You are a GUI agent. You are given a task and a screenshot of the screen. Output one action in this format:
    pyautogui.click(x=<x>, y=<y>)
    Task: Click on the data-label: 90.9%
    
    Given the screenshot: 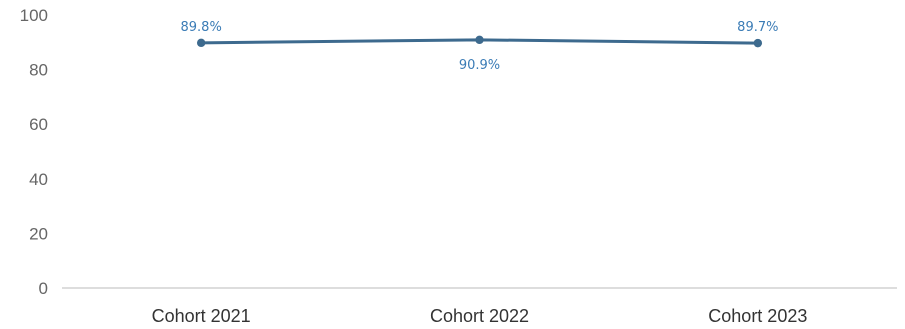 What is the action you would take?
    pyautogui.click(x=479, y=65)
    